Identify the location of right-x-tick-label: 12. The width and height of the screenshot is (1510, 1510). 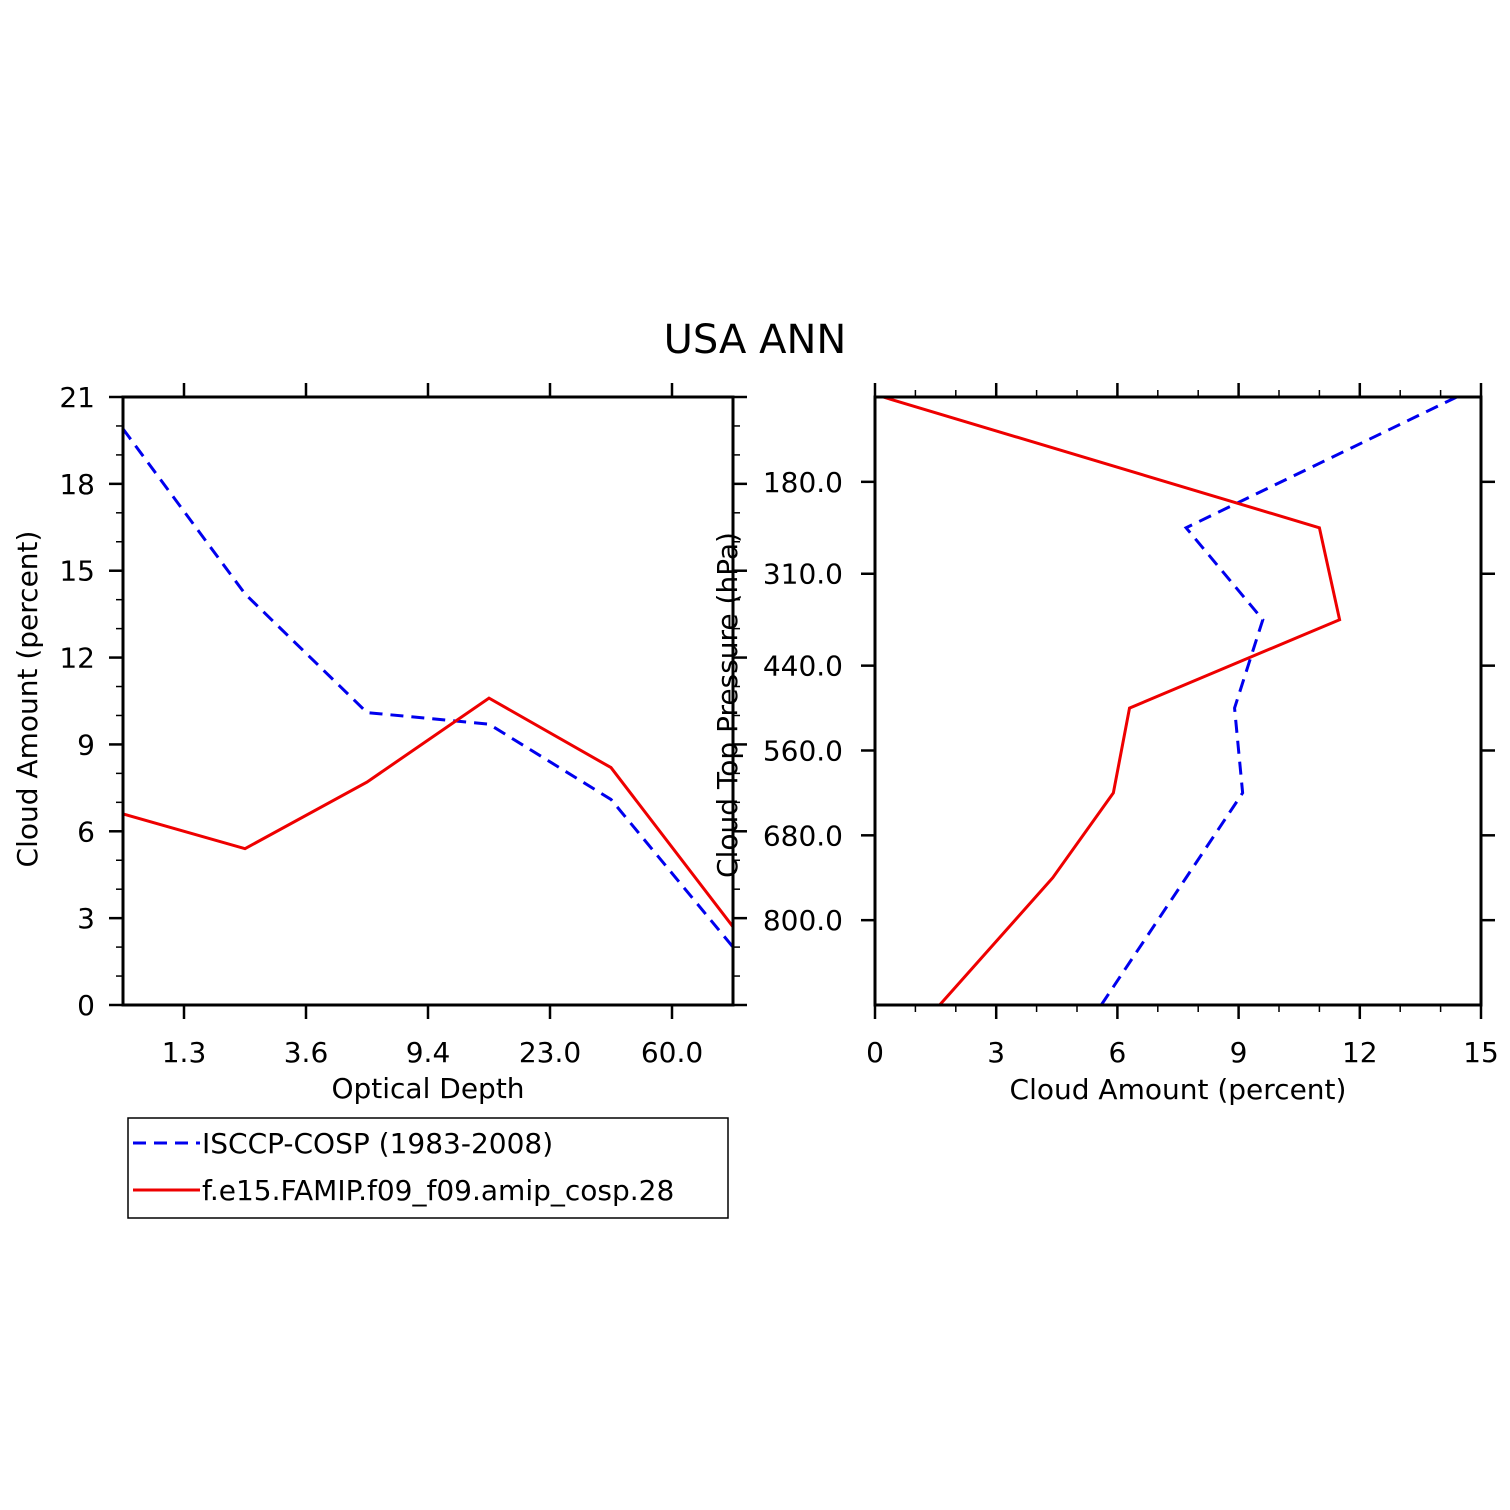
(1360, 1052).